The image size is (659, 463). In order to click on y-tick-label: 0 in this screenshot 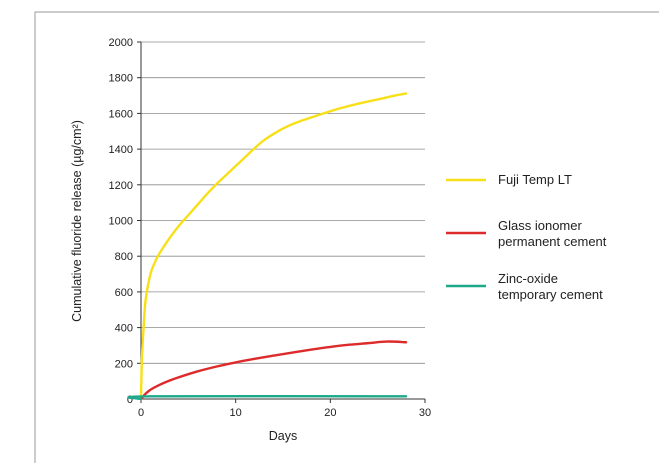, I will do `click(130, 400)`.